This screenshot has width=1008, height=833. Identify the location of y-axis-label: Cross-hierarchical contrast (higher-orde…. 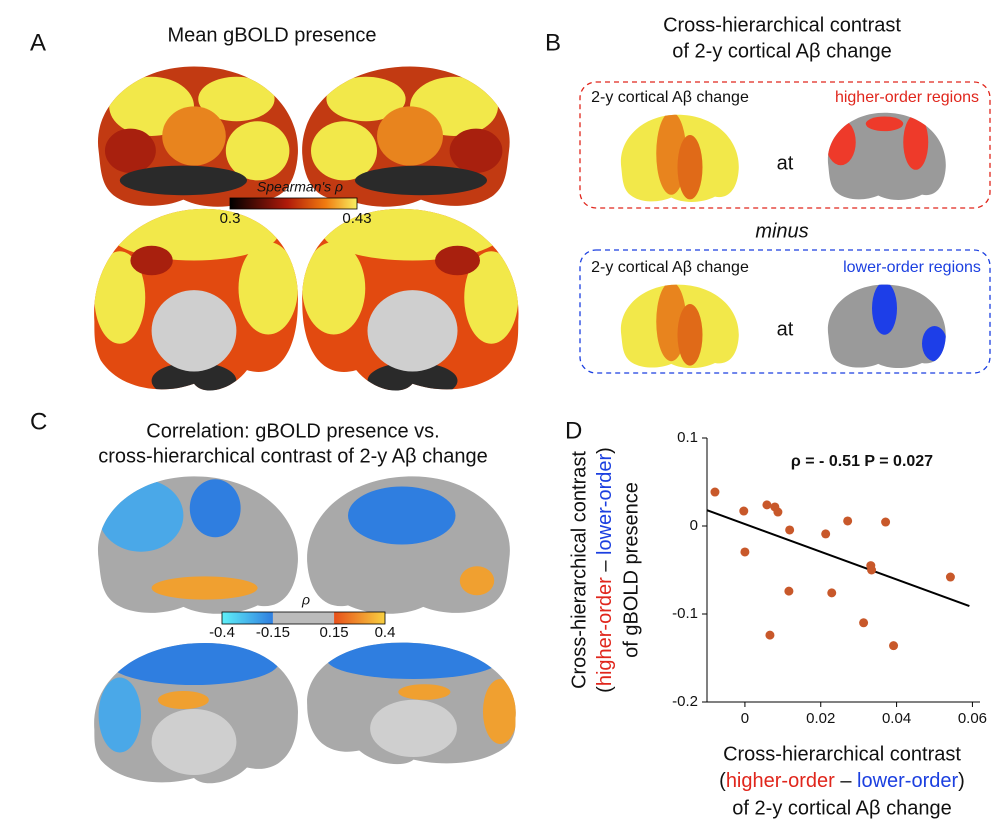
(605, 570).